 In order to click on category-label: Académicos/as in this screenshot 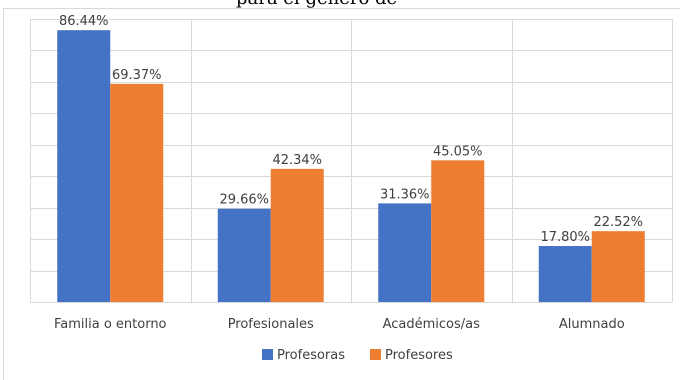, I will do `click(432, 324)`.